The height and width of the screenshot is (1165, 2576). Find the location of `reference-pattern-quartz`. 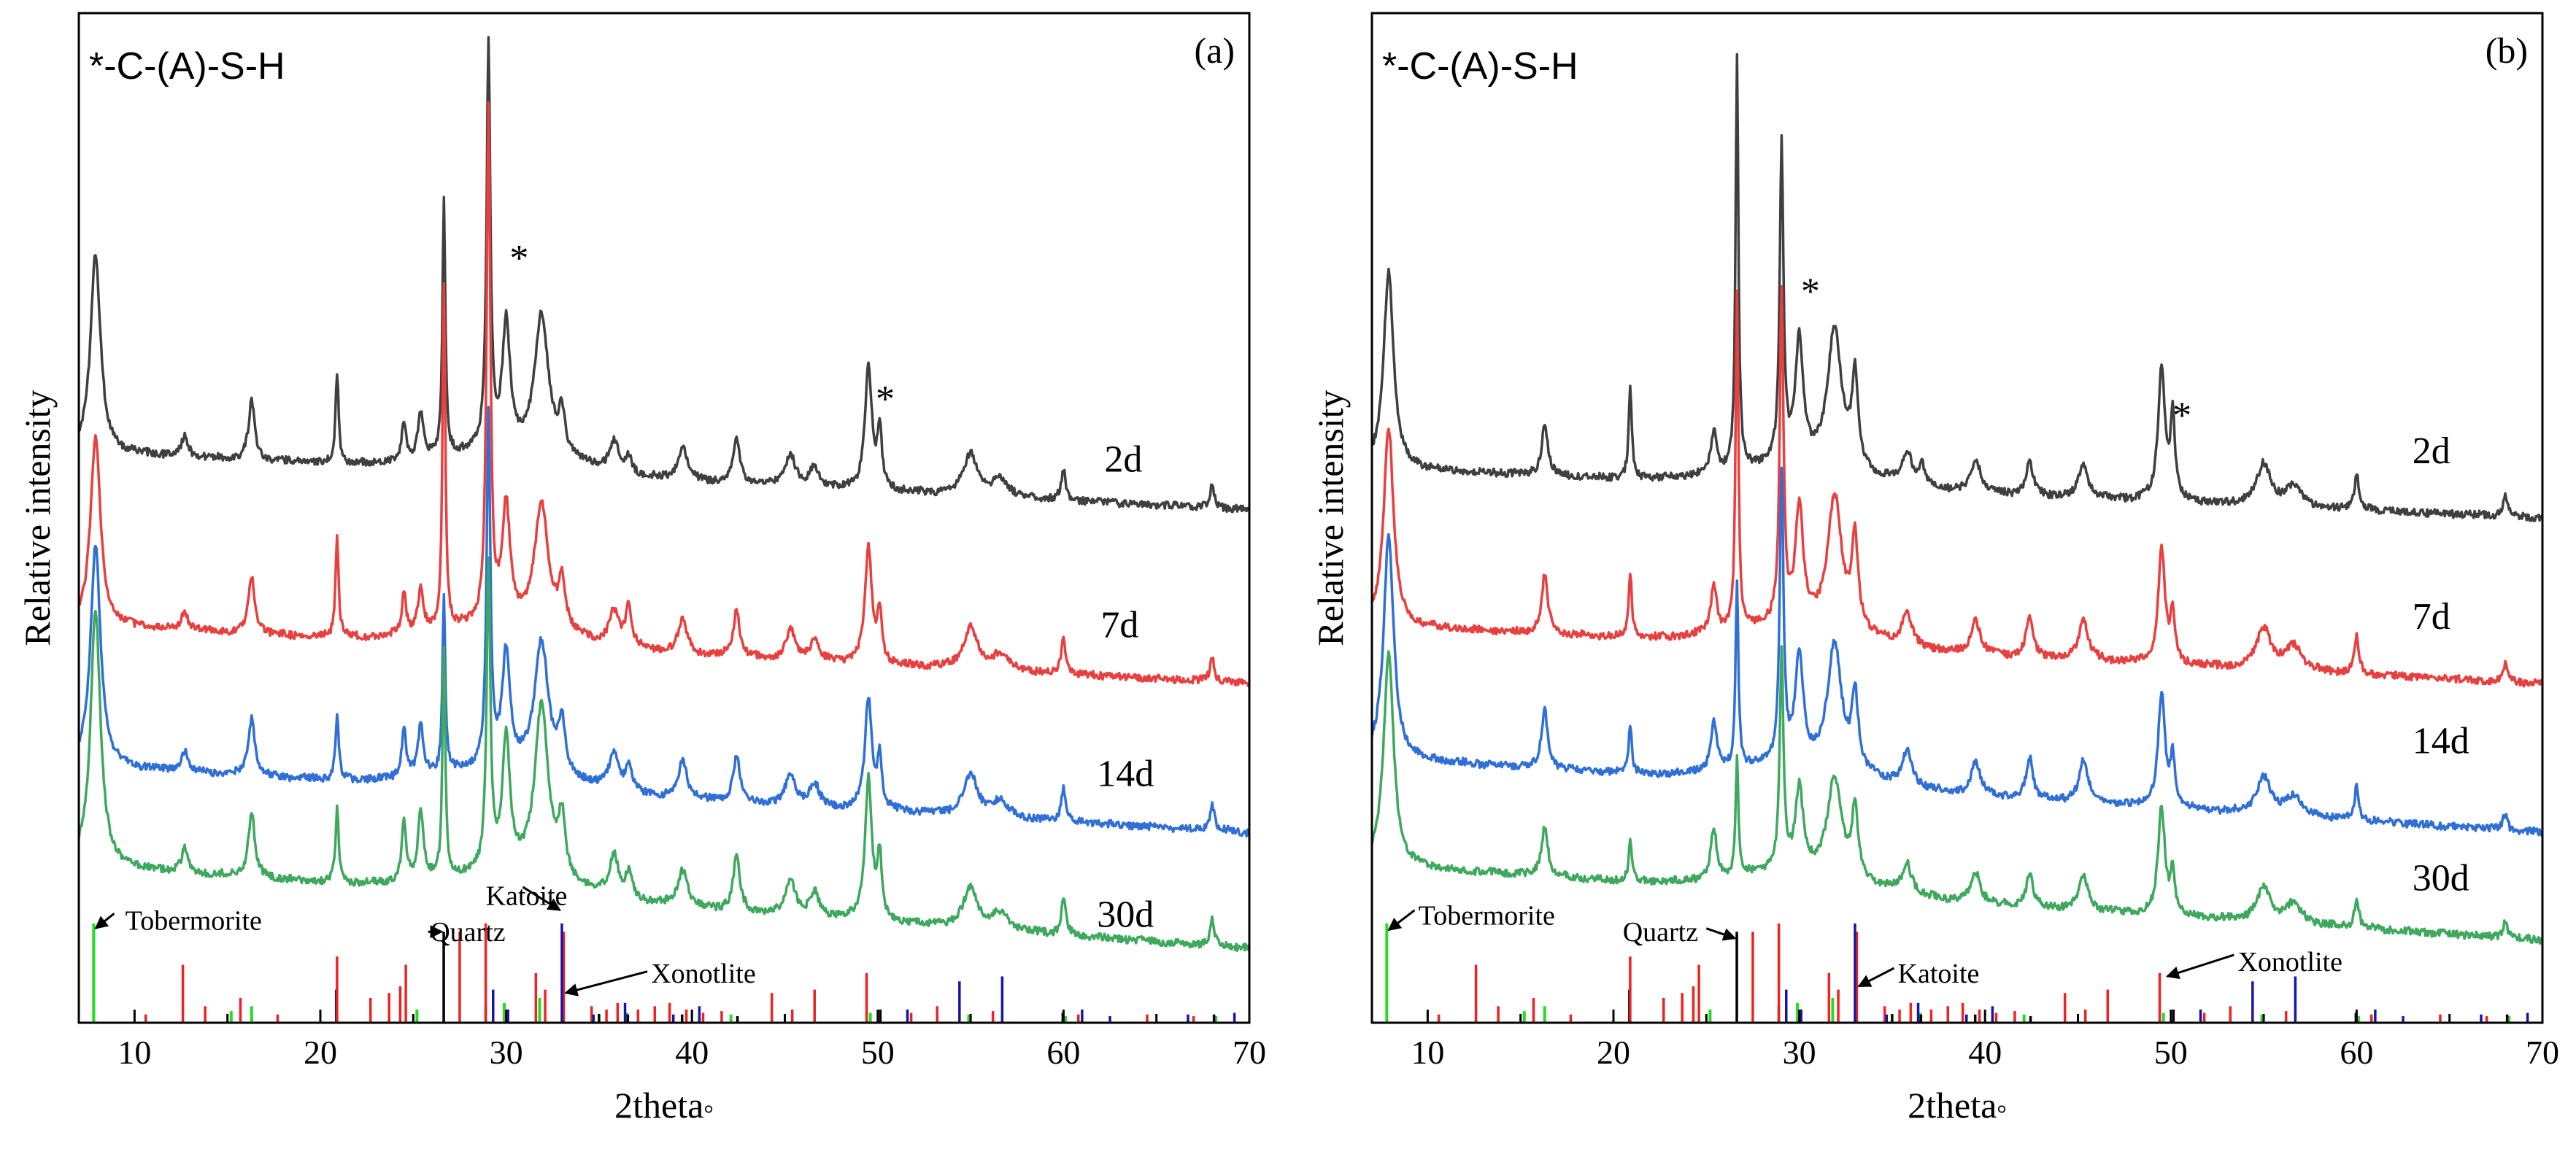

reference-pattern-quartz is located at coordinates (2068, 978).